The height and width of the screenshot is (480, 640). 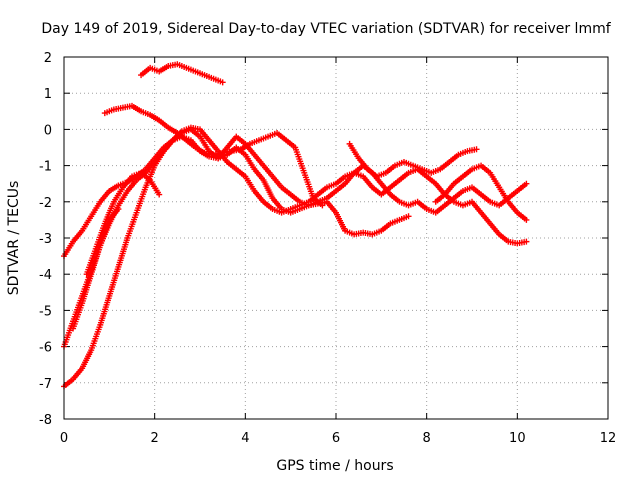 What do you see at coordinates (334, 466) in the screenshot?
I see `x-axis-title: GPS time / hours` at bounding box center [334, 466].